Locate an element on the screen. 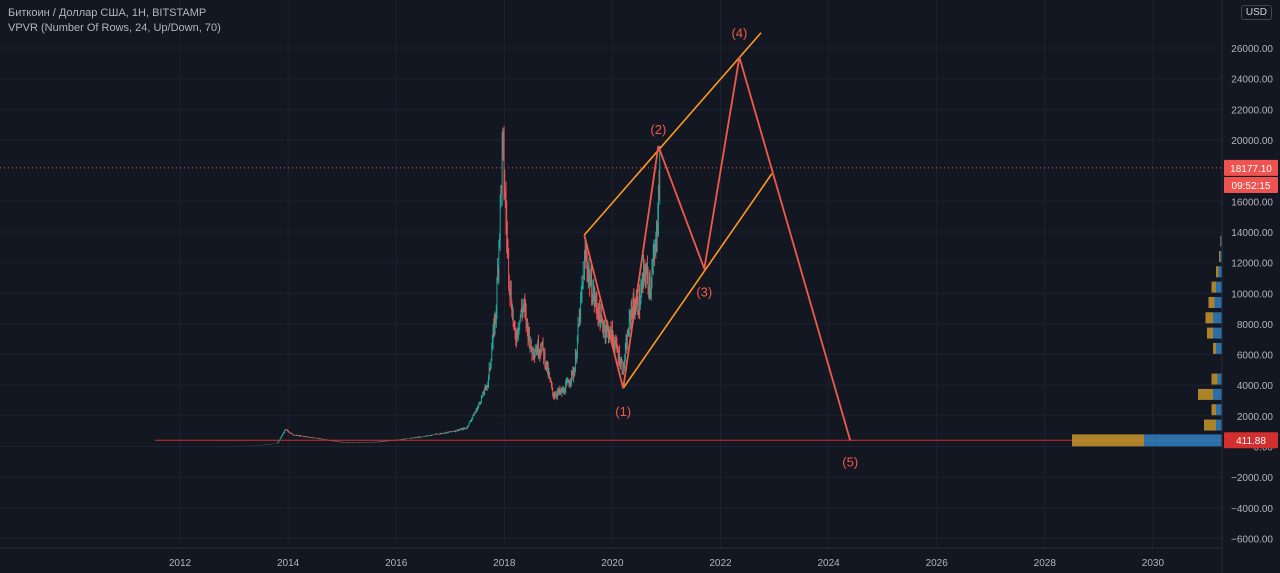 The height and width of the screenshot is (573, 1280). wave-label: (1) is located at coordinates (623, 411).